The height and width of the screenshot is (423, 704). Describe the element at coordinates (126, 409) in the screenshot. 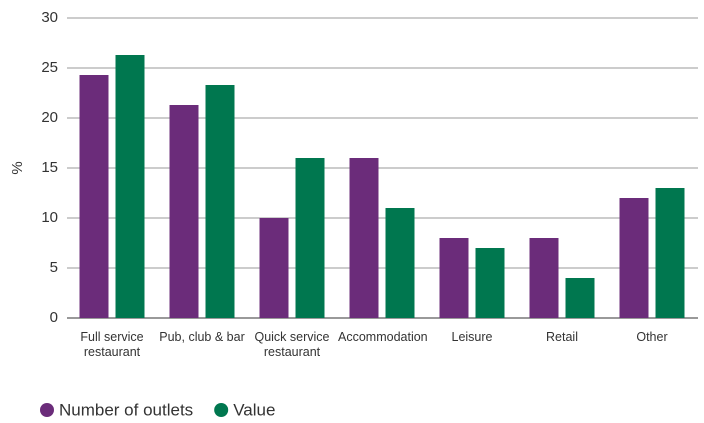

I see `legend-label: Number of outlets` at that location.